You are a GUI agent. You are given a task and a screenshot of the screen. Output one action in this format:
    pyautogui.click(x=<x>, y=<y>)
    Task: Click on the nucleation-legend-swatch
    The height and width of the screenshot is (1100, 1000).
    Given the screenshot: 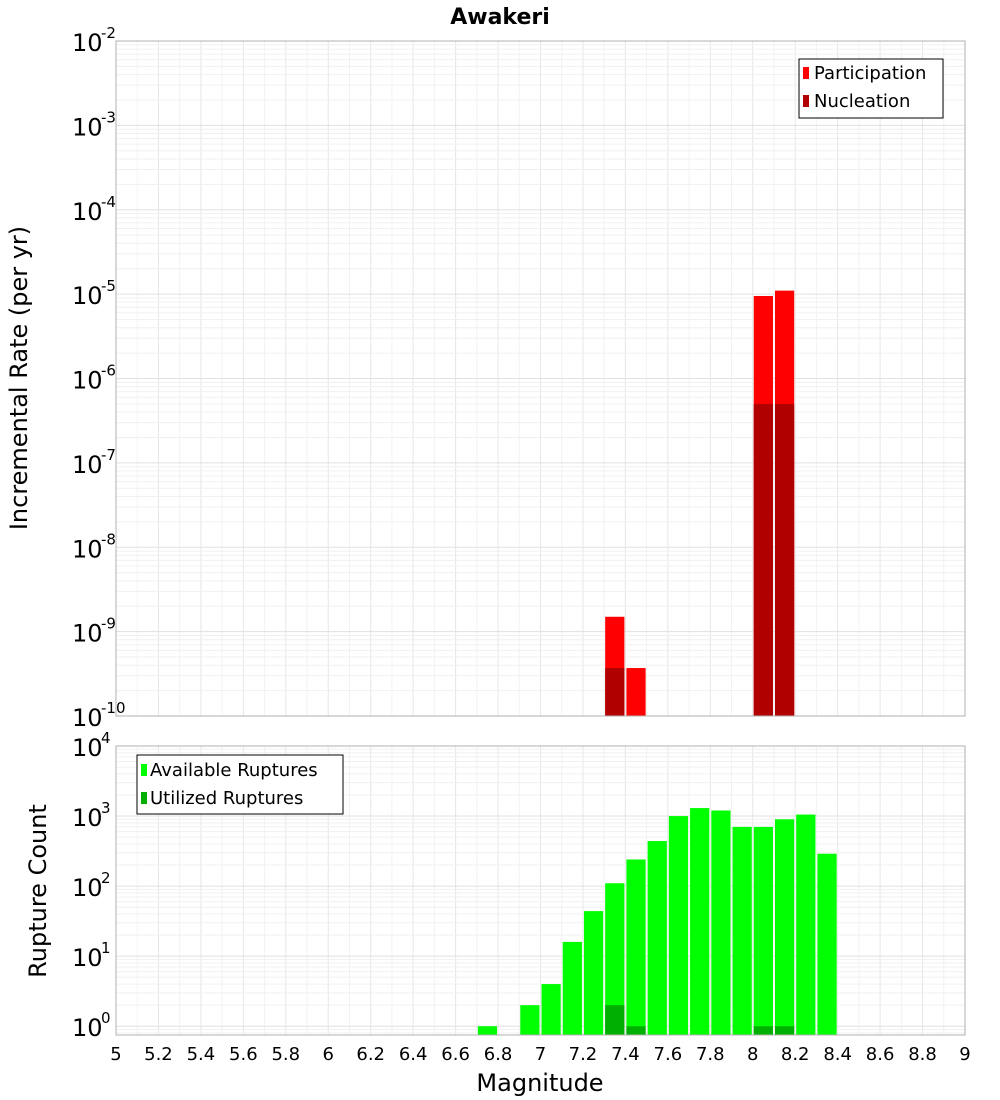 What is the action you would take?
    pyautogui.click(x=806, y=101)
    